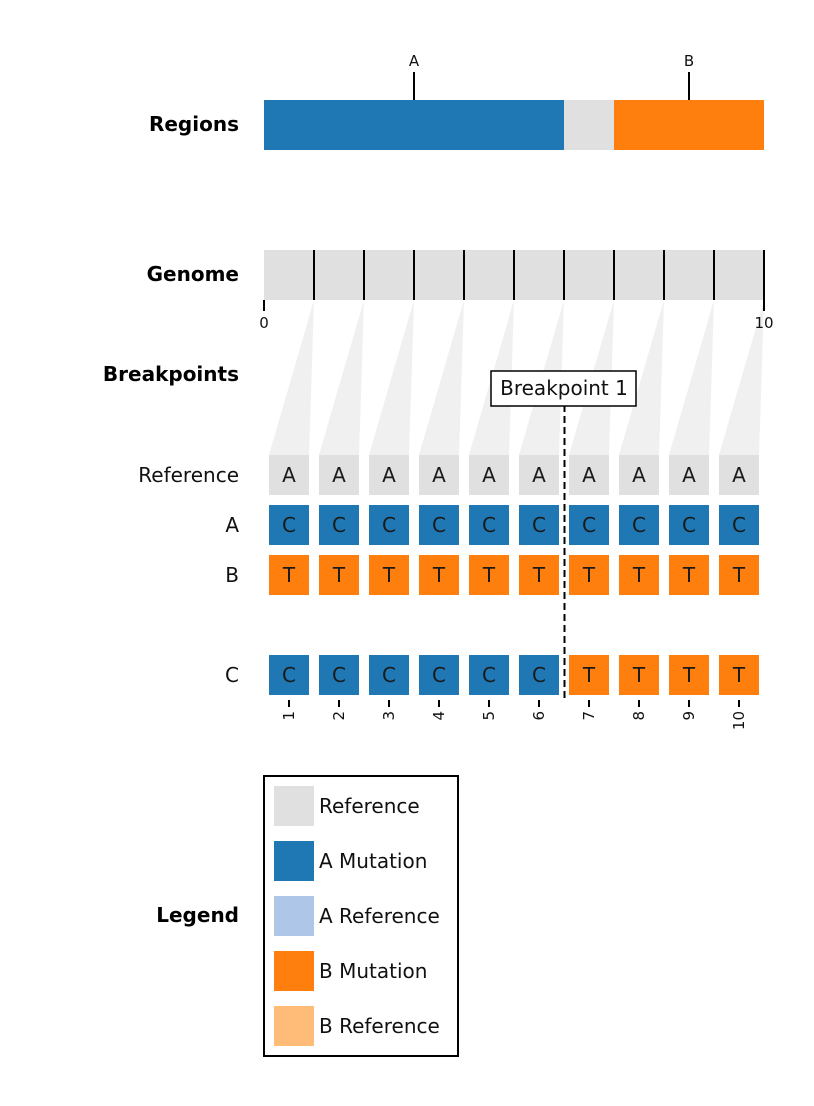  I want to click on position-tick-label: 1, so click(289, 716).